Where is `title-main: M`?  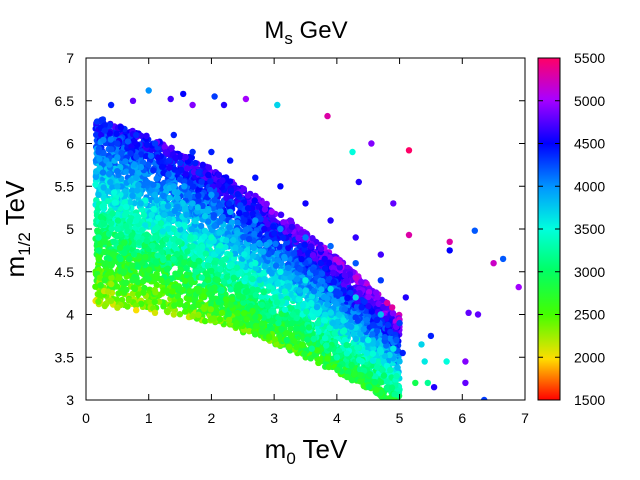 title-main: M is located at coordinates (274, 30).